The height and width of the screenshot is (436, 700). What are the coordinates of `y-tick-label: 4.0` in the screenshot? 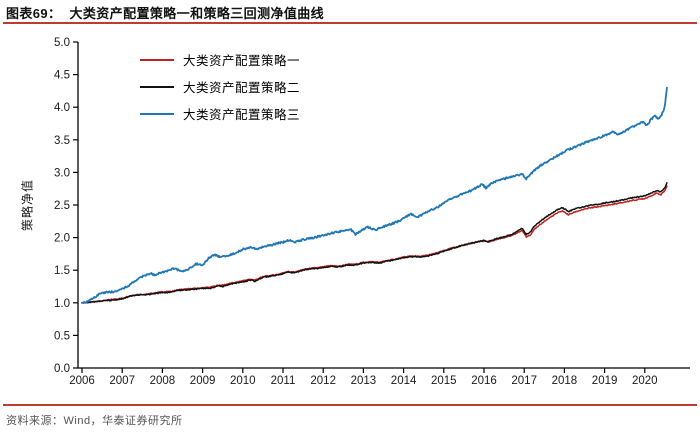 It's located at (62, 108).